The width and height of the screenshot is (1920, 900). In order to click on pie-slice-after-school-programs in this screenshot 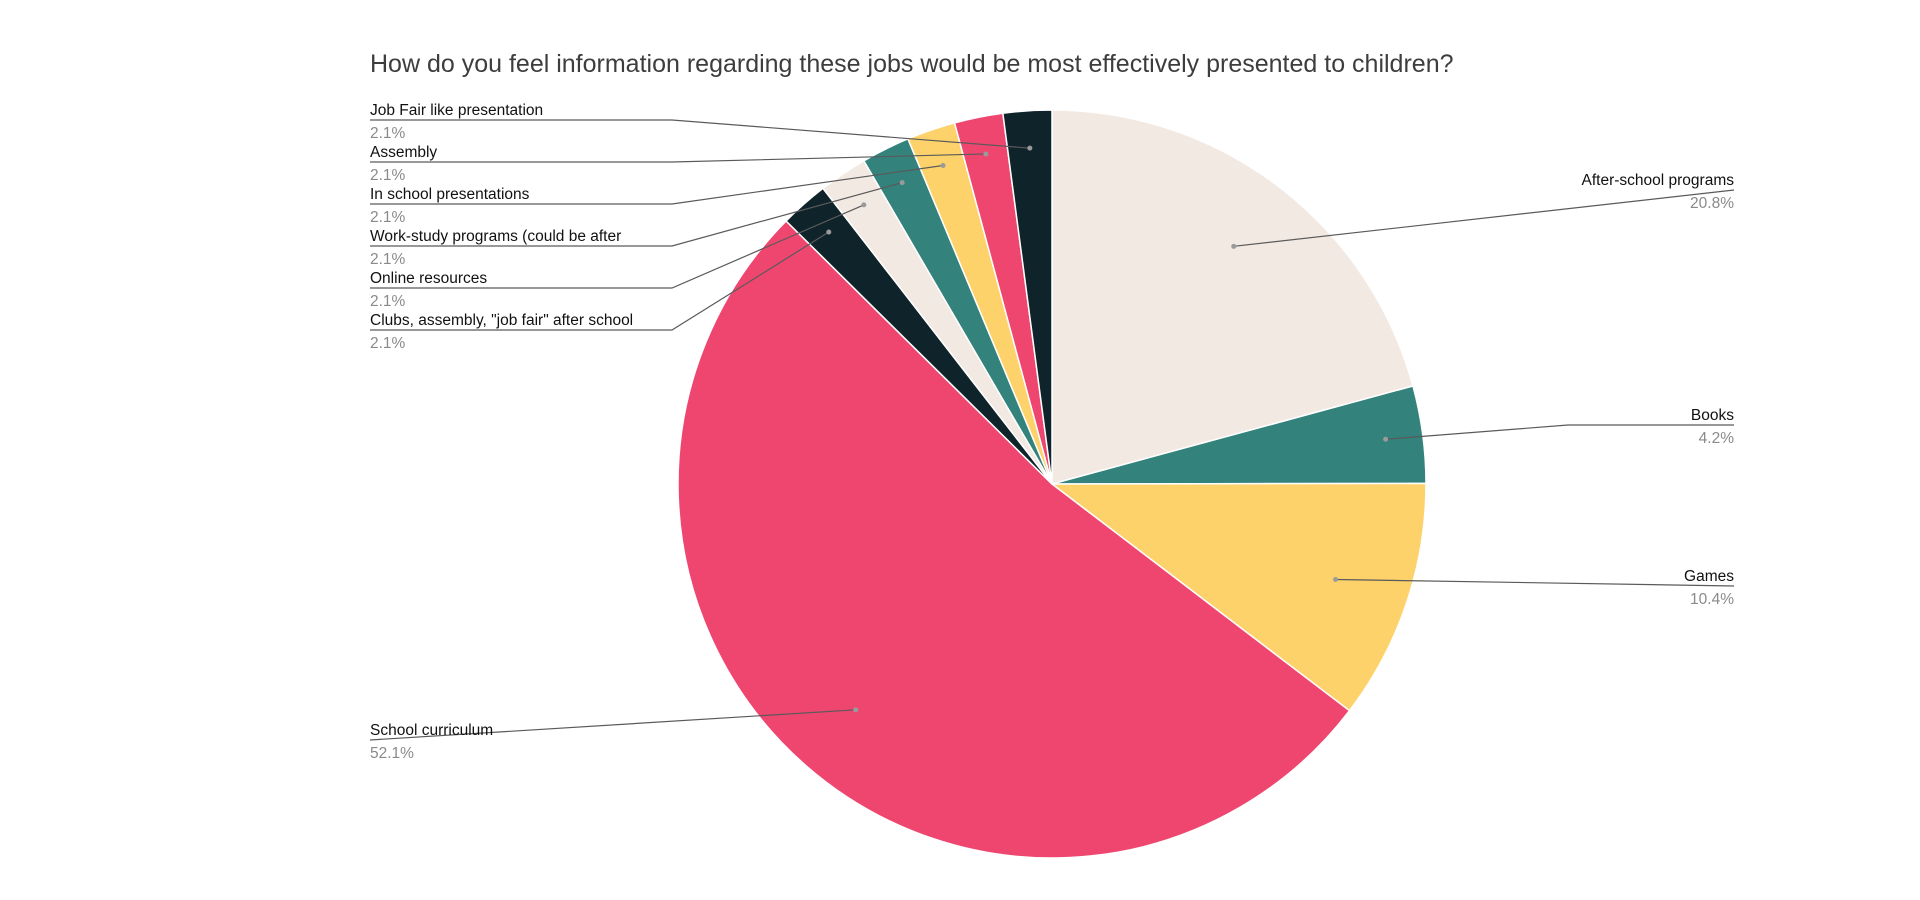, I will do `click(1232, 297)`.